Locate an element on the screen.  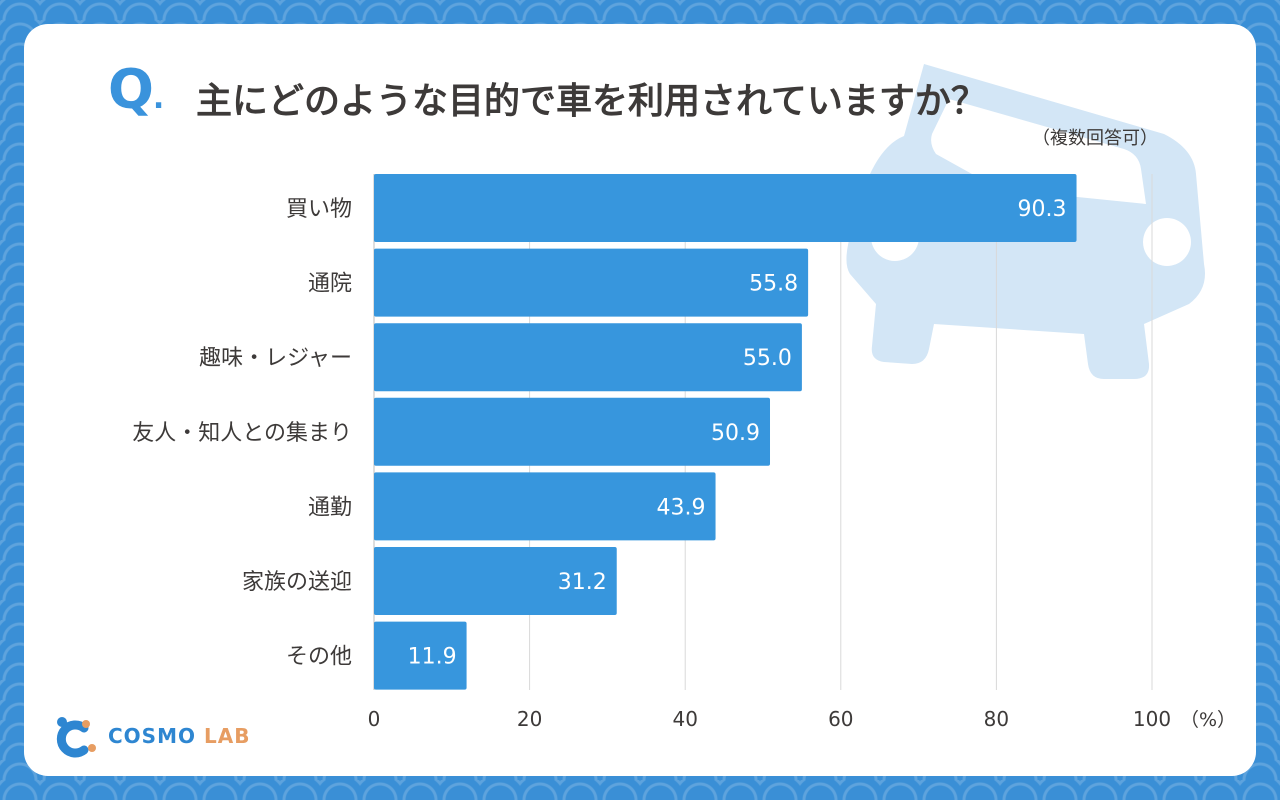
x-tick-label: 20 is located at coordinates (529, 719).